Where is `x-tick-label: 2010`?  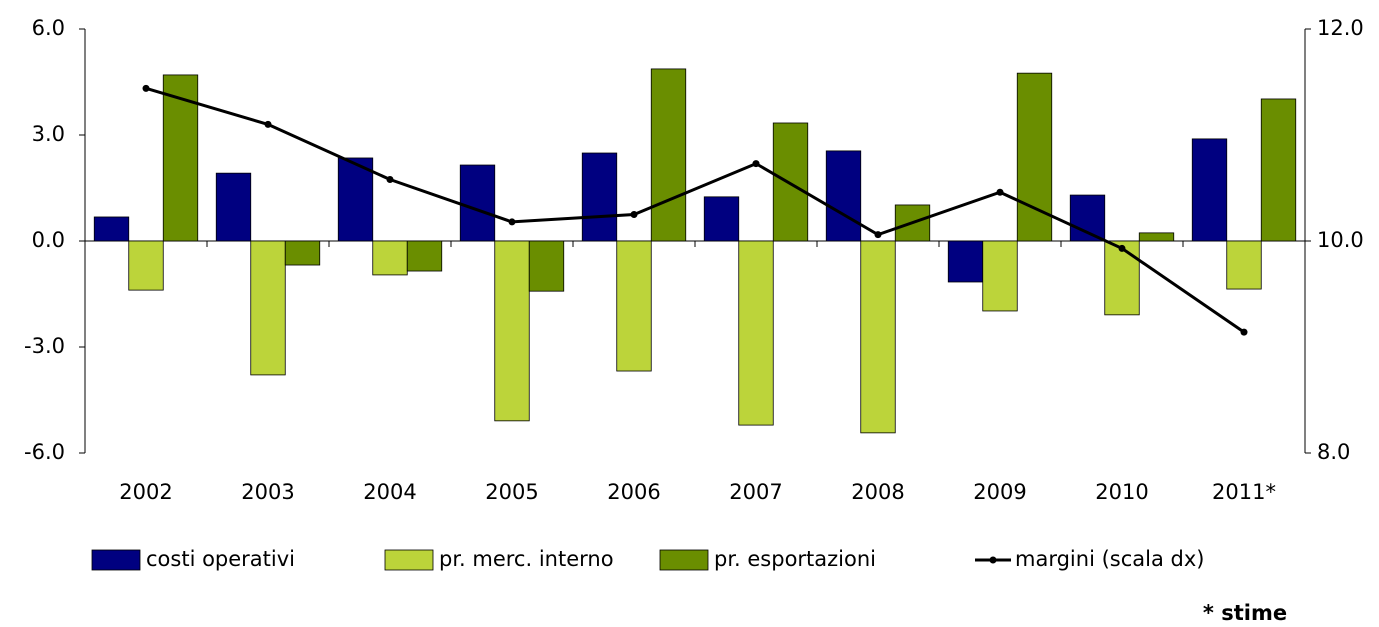 x-tick-label: 2010 is located at coordinates (1121, 492).